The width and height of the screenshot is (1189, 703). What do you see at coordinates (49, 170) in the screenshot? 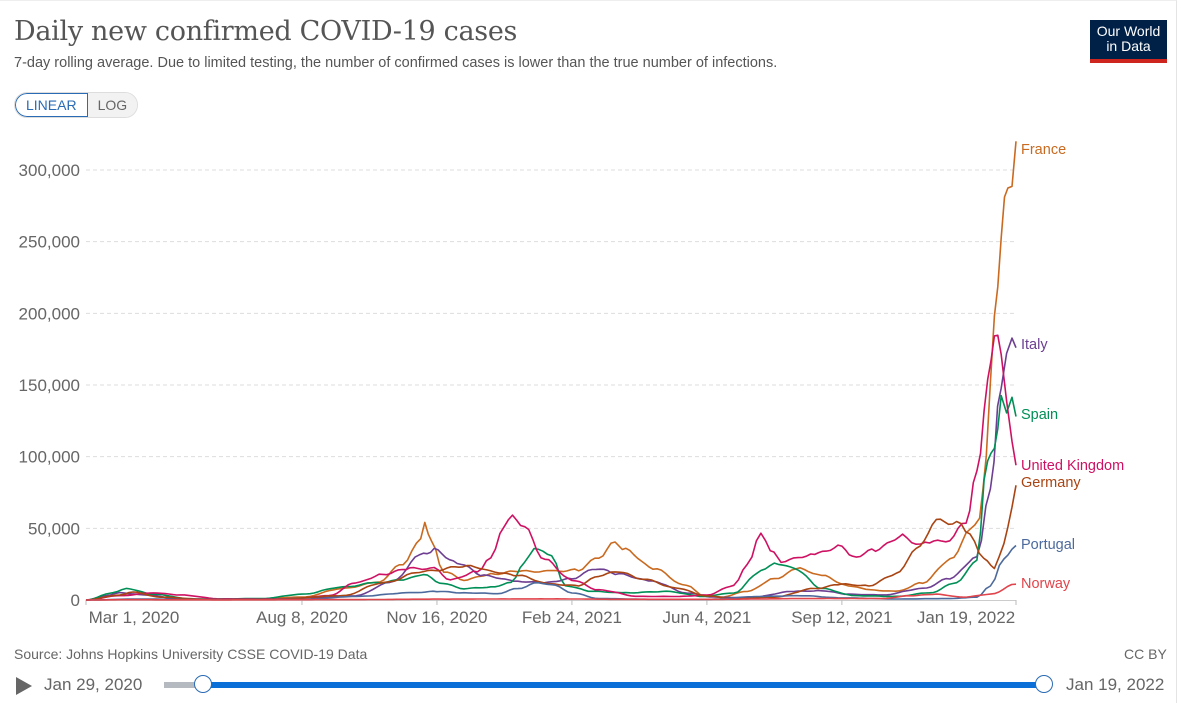
I see `y-tick-label: 300,000` at bounding box center [49, 170].